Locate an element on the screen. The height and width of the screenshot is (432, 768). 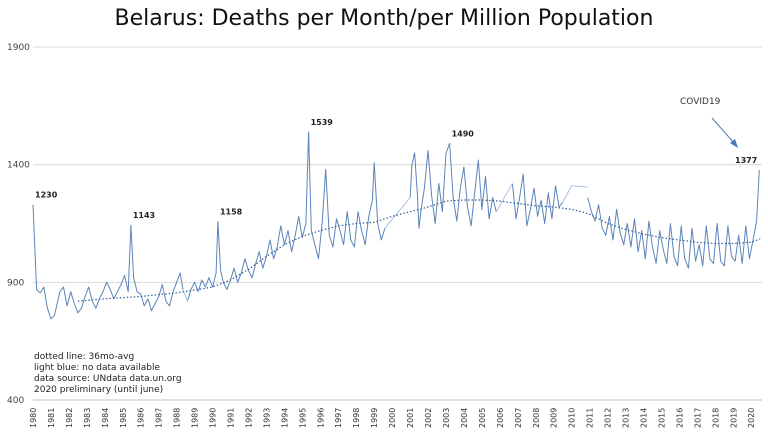
x-tick-label: 1990 is located at coordinates (213, 418).